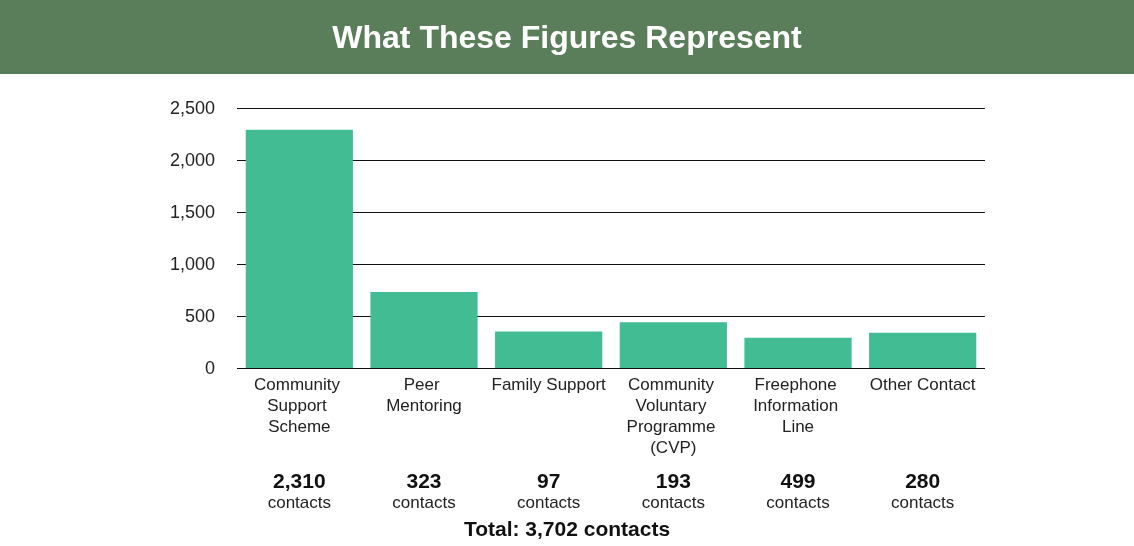 The image size is (1134, 546). Describe the element at coordinates (922, 384) in the screenshot. I see `x-tick-label: Other Contact` at that location.